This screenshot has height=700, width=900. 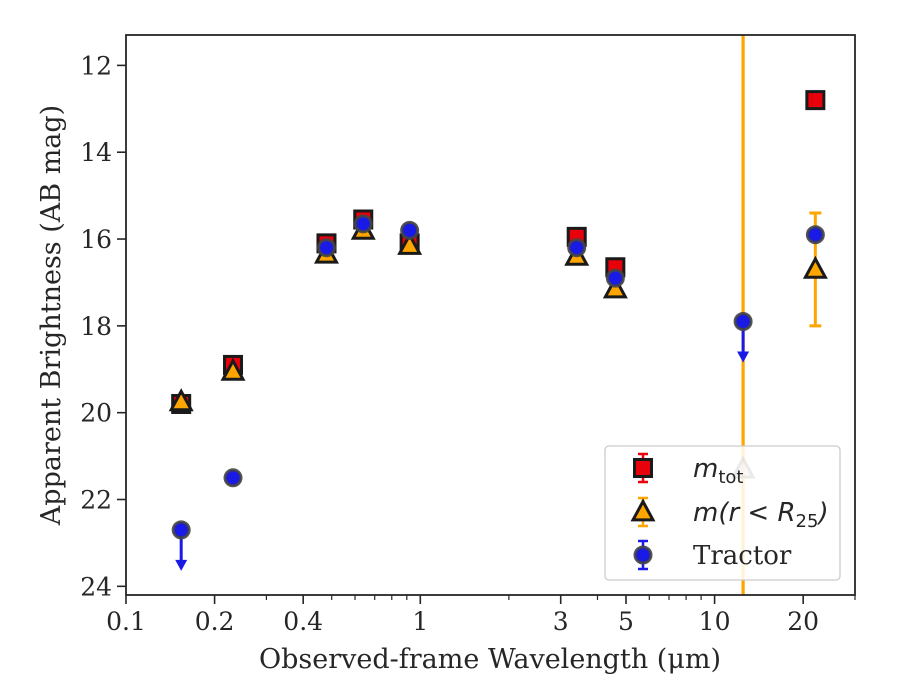 I want to click on legend-marker-triangle, so click(x=643, y=510).